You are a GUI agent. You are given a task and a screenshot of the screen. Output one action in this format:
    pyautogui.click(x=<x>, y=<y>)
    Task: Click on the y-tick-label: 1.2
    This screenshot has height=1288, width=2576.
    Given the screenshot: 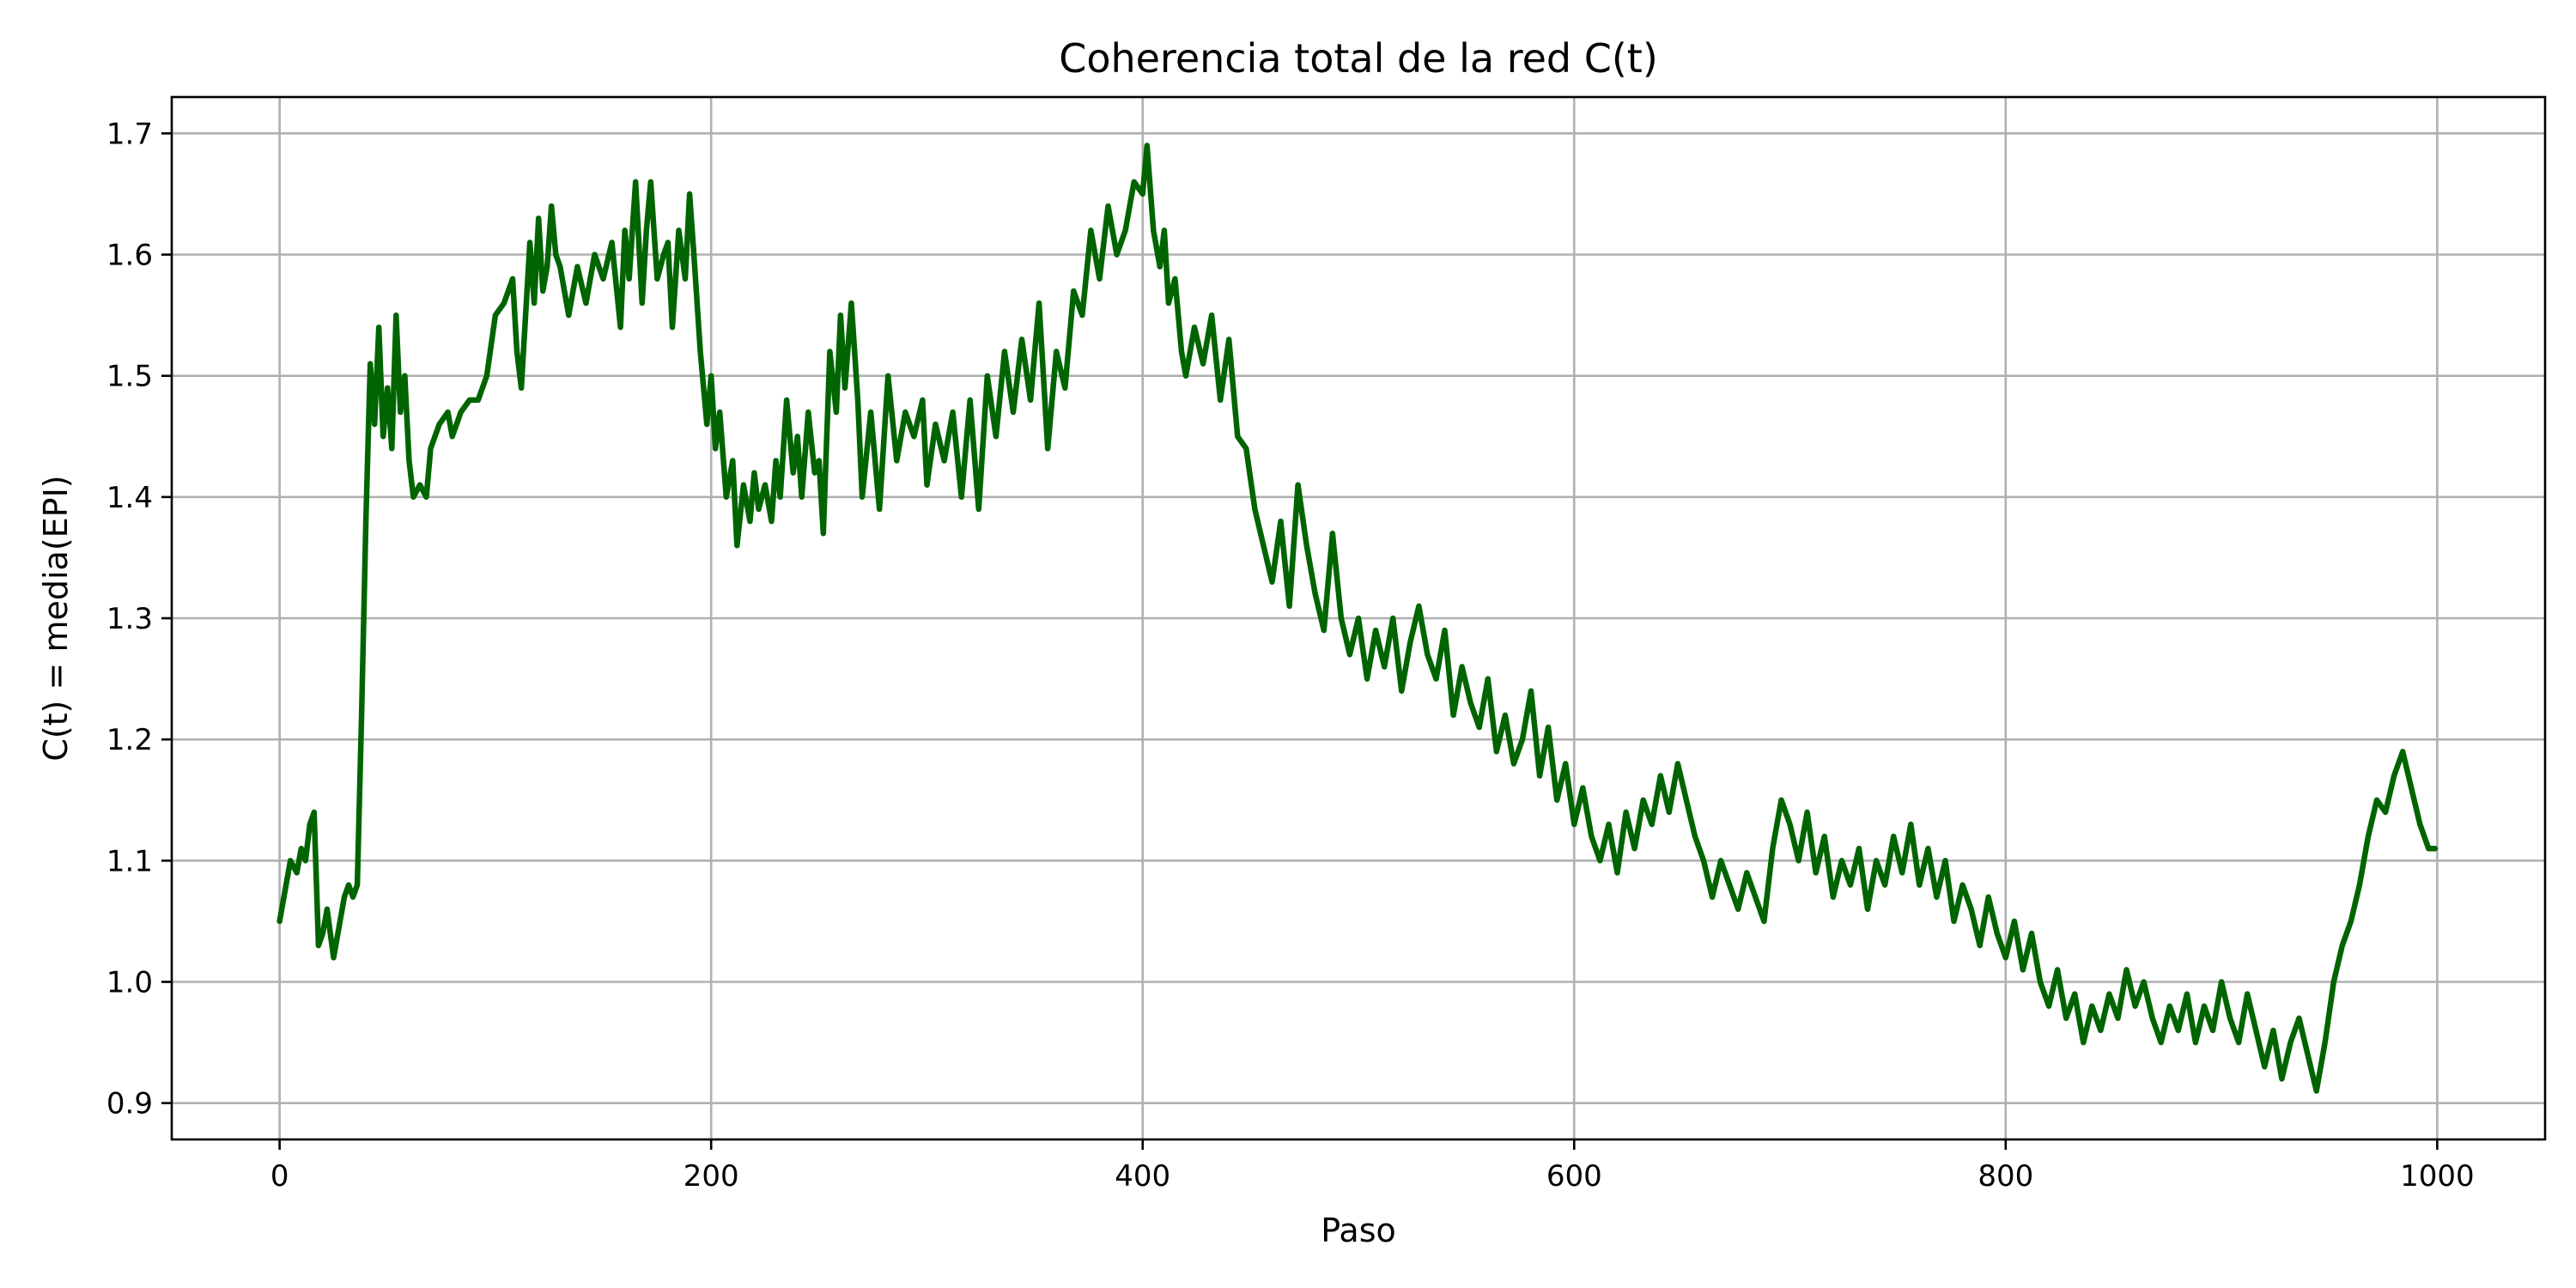 What is the action you would take?
    pyautogui.click(x=129, y=740)
    